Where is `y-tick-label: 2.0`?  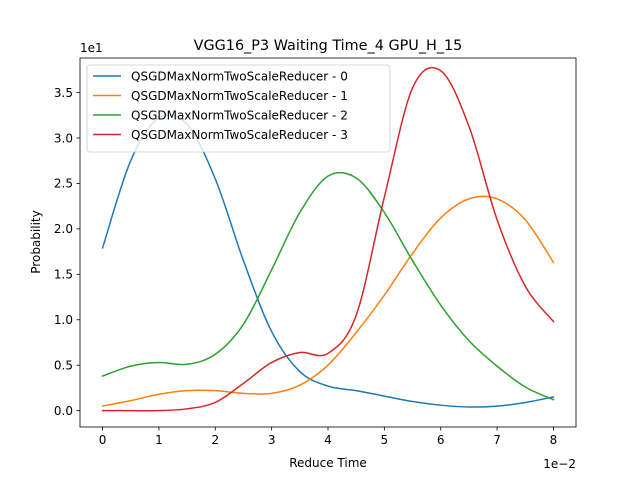 y-tick-label: 2.0 is located at coordinates (63, 229).